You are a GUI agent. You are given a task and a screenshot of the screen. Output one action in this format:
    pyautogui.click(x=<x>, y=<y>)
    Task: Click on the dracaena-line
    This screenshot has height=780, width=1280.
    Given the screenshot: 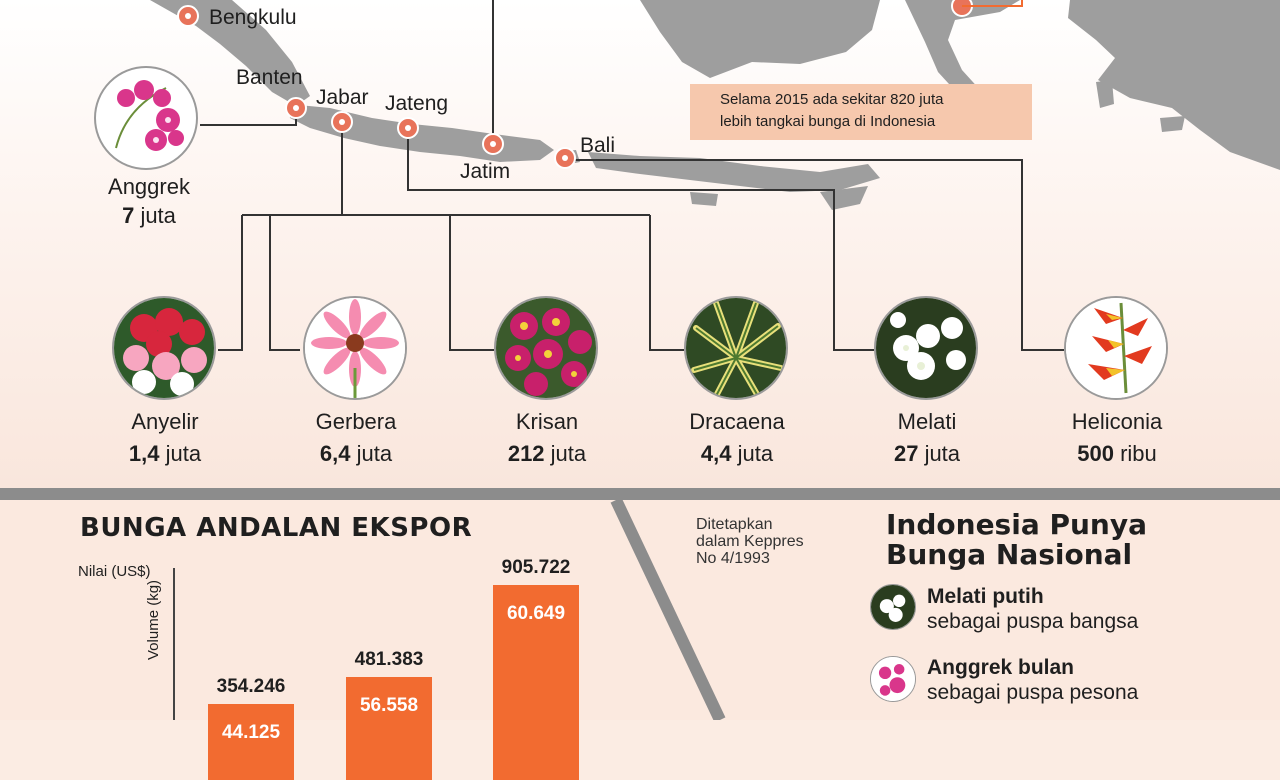 What is the action you would take?
    pyautogui.click(x=666, y=283)
    